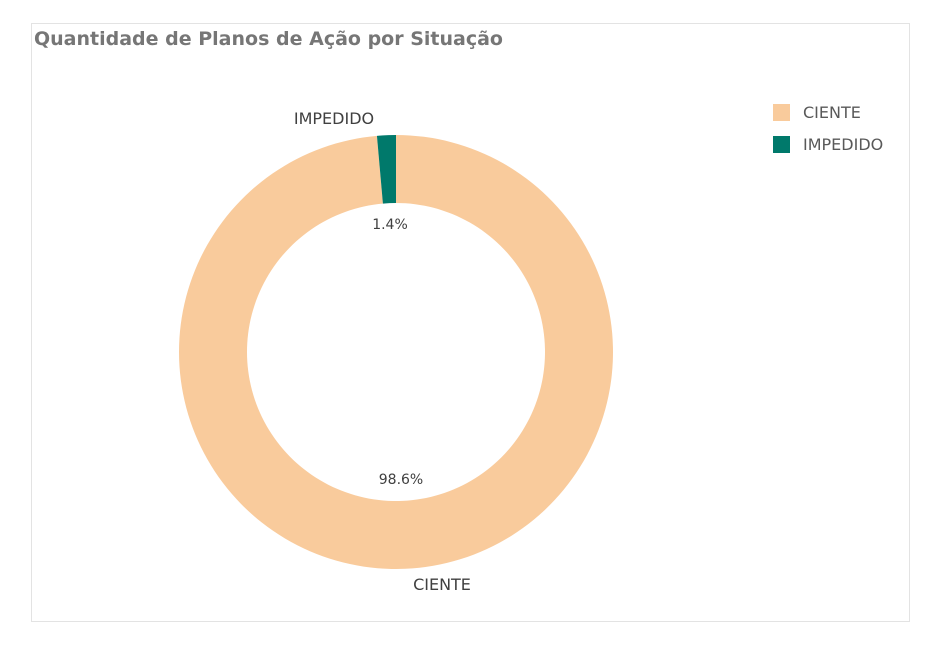  Describe the element at coordinates (401, 480) in the screenshot. I see `value-label-ciente: 98.6%` at that location.